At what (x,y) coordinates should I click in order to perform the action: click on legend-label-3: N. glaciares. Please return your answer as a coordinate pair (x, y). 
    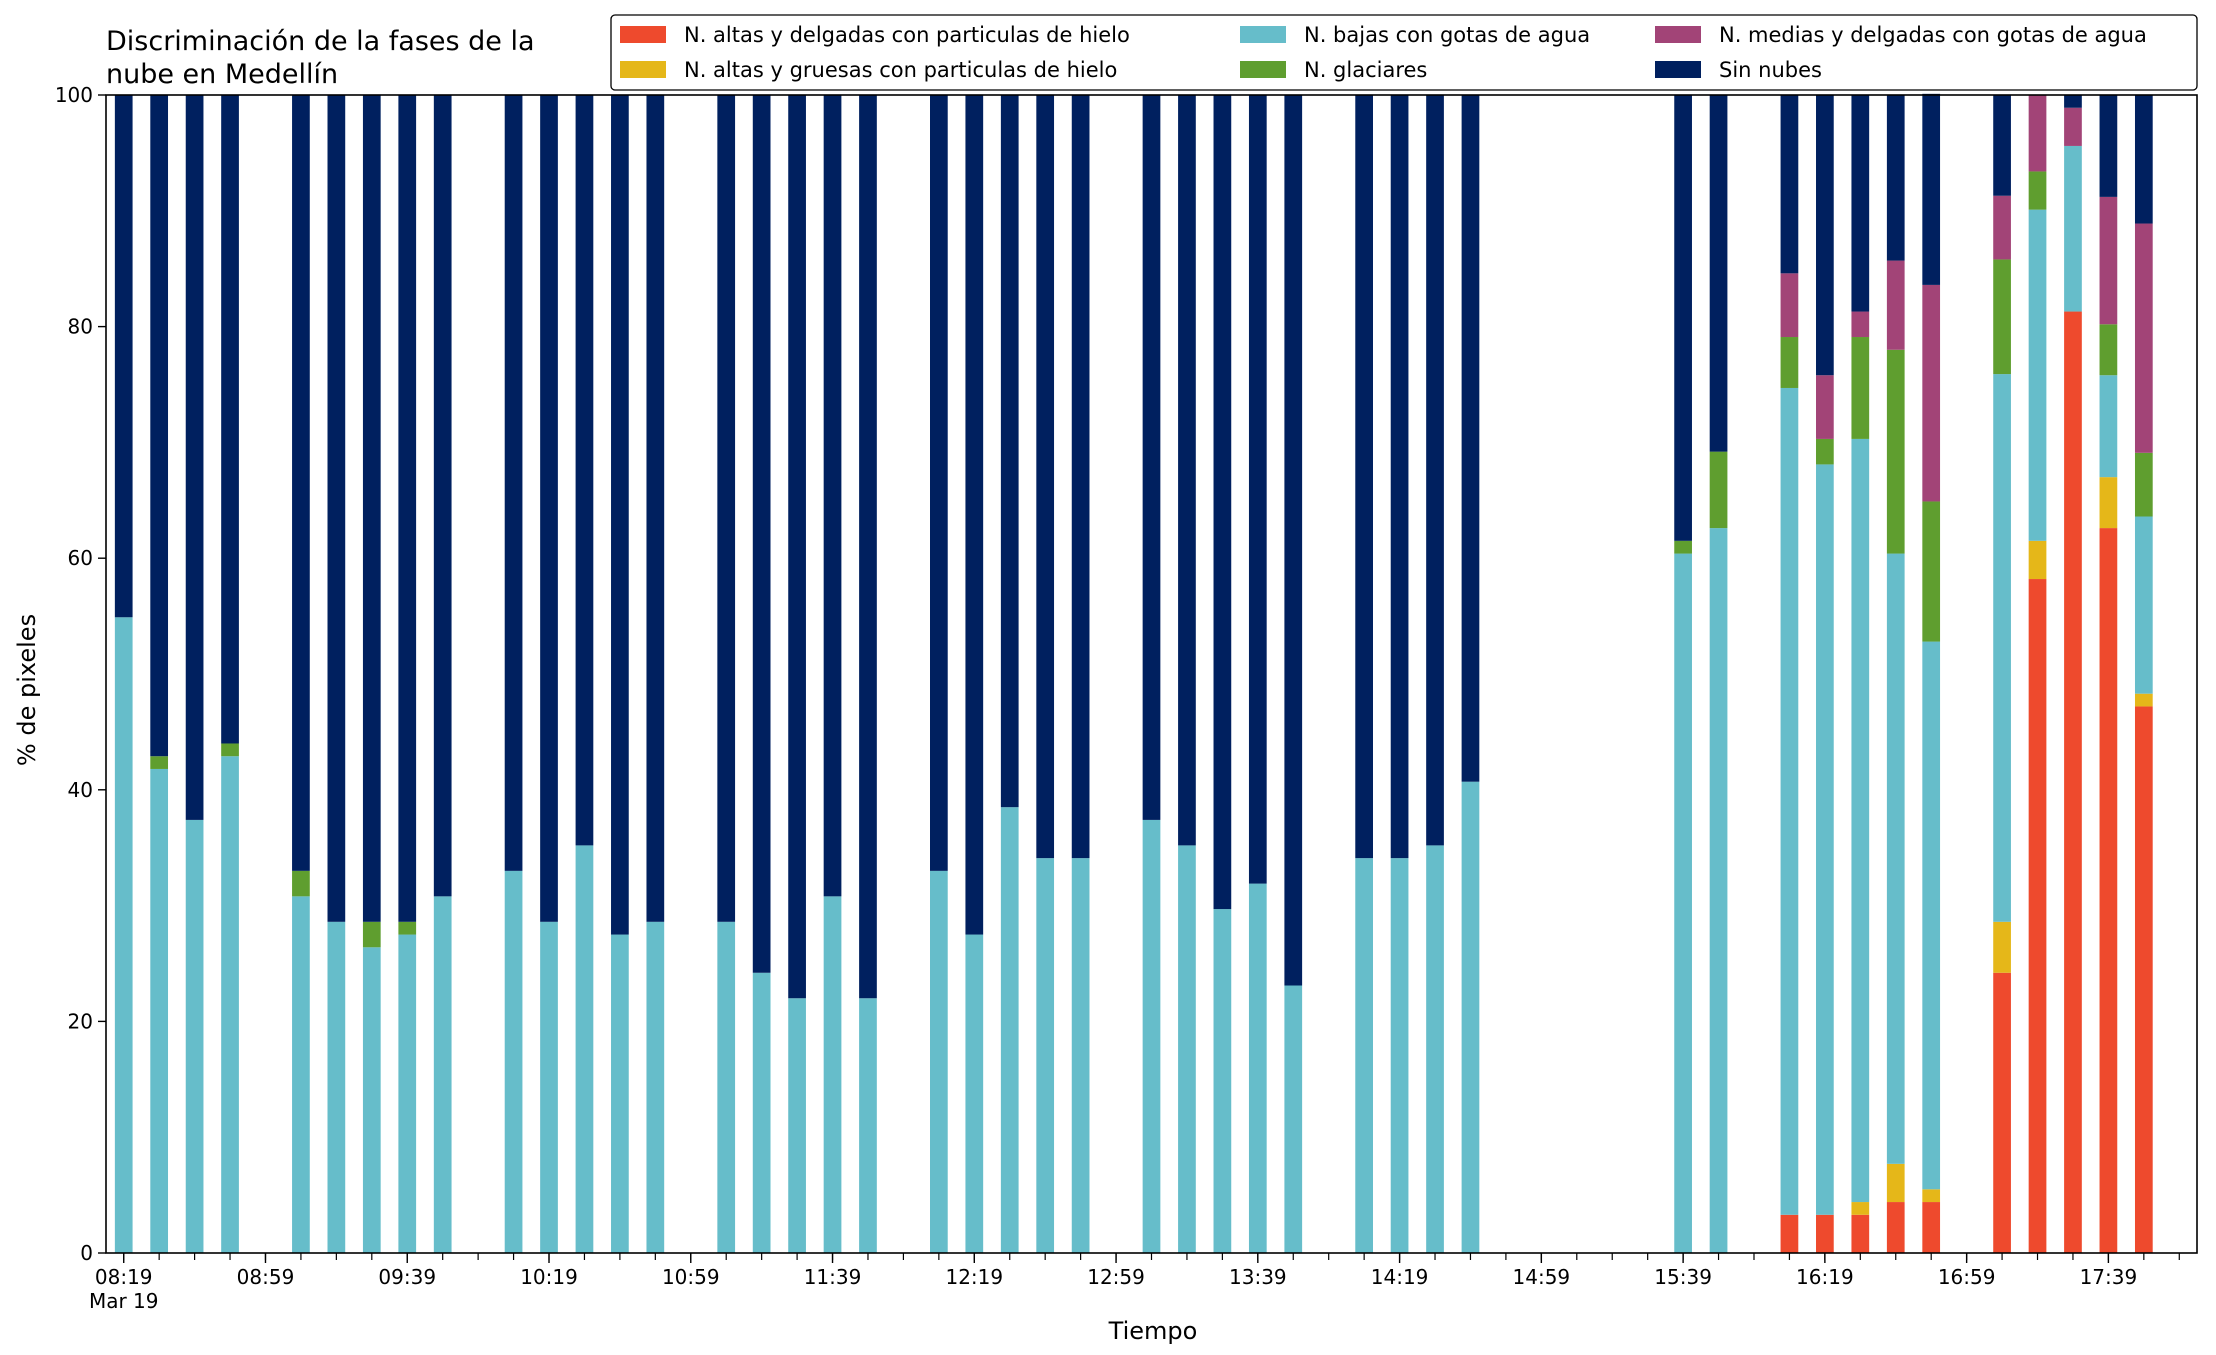
    Looking at the image, I should click on (1365, 70).